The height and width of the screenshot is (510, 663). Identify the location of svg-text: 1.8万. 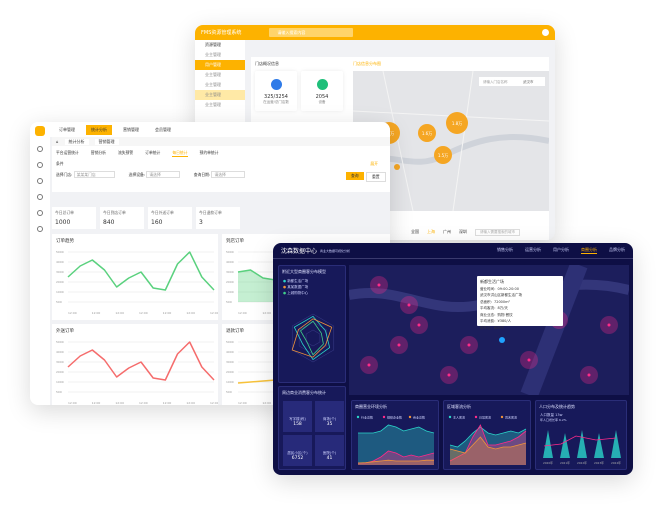
(457, 123).